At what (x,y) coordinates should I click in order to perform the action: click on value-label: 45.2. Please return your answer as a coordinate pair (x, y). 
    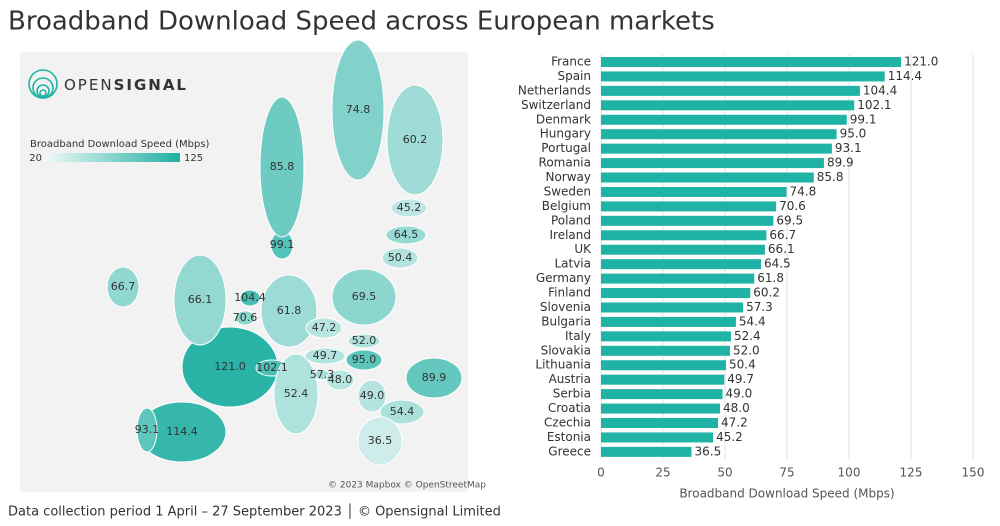
    Looking at the image, I should click on (729, 437).